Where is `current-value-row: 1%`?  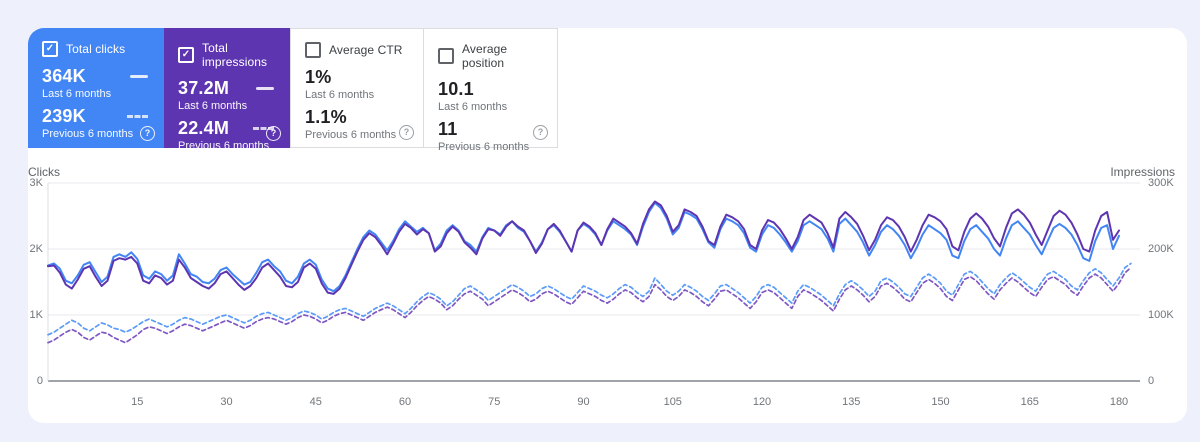
current-value-row: 1% is located at coordinates (358, 77).